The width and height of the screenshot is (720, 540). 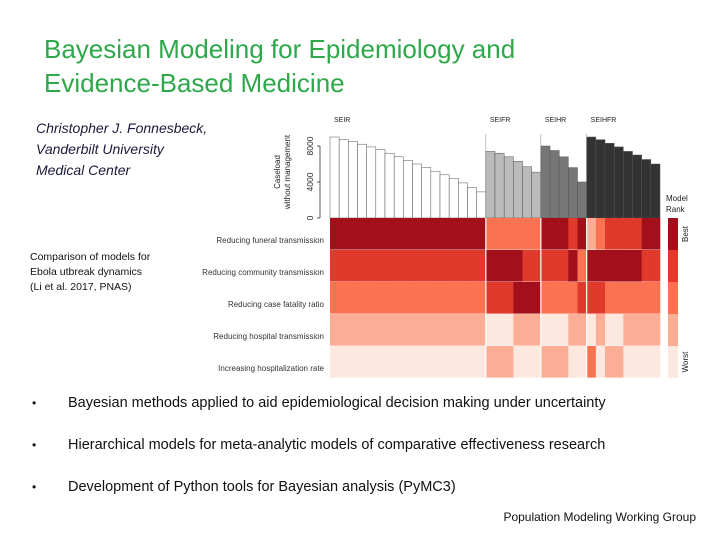 What do you see at coordinates (310, 217) in the screenshot?
I see `y-tick-label: 0` at bounding box center [310, 217].